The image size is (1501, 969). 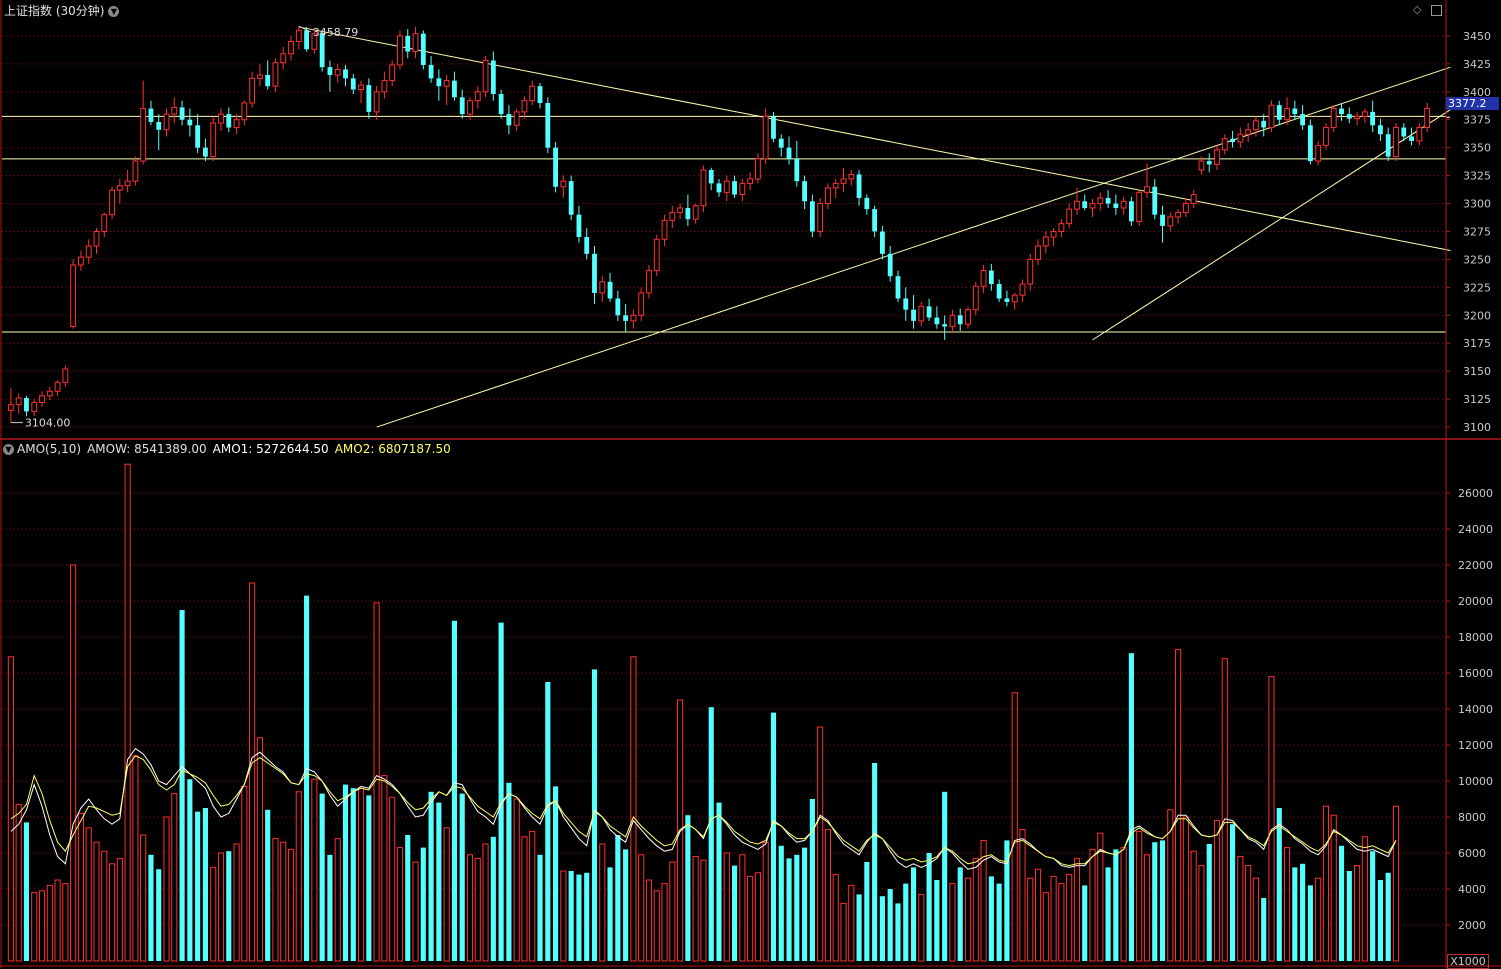 What do you see at coordinates (1472, 853) in the screenshot?
I see `amo-tick-label: 6000` at bounding box center [1472, 853].